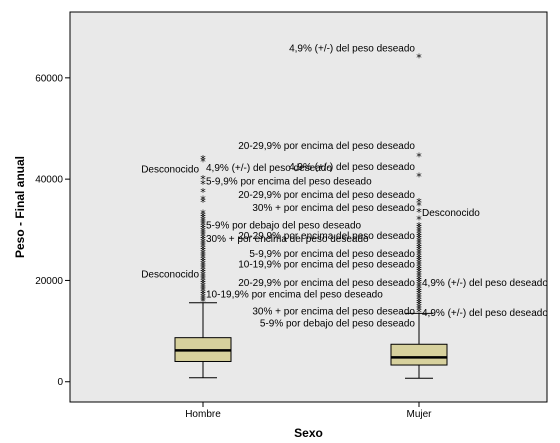  I want to click on x-axis-title: Sexo, so click(308, 433).